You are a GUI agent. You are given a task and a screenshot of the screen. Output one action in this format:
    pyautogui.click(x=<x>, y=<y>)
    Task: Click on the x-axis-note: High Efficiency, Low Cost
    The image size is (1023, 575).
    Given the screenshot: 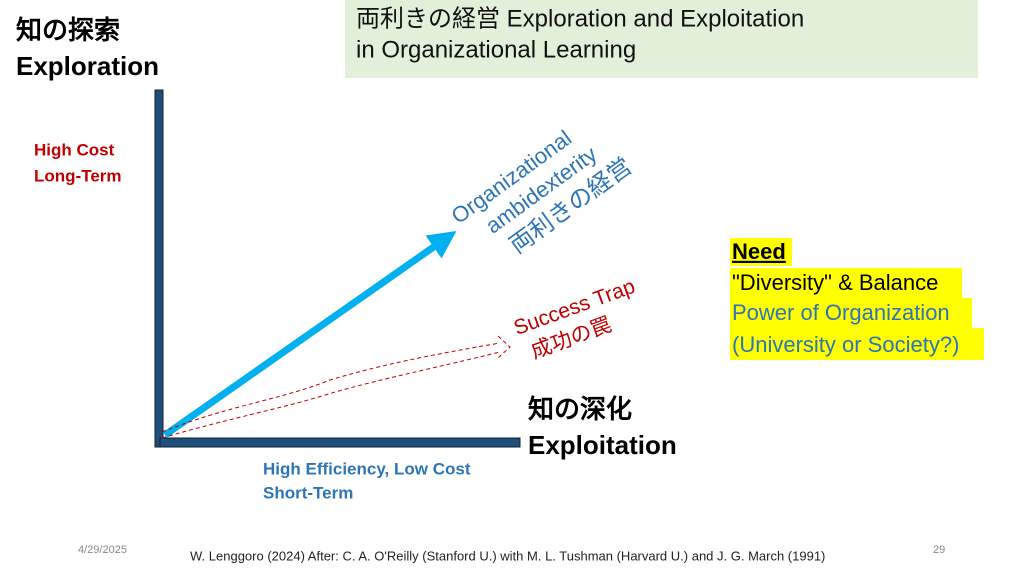 What is the action you would take?
    pyautogui.click(x=367, y=468)
    